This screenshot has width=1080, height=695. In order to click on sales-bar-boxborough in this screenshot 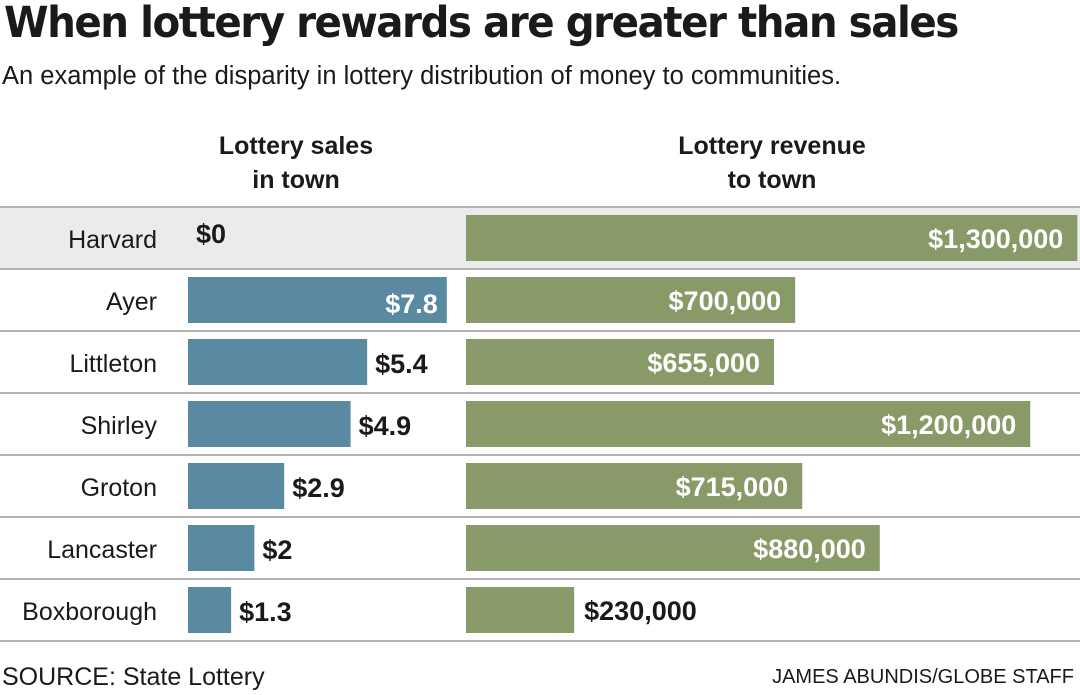, I will do `click(210, 610)`.